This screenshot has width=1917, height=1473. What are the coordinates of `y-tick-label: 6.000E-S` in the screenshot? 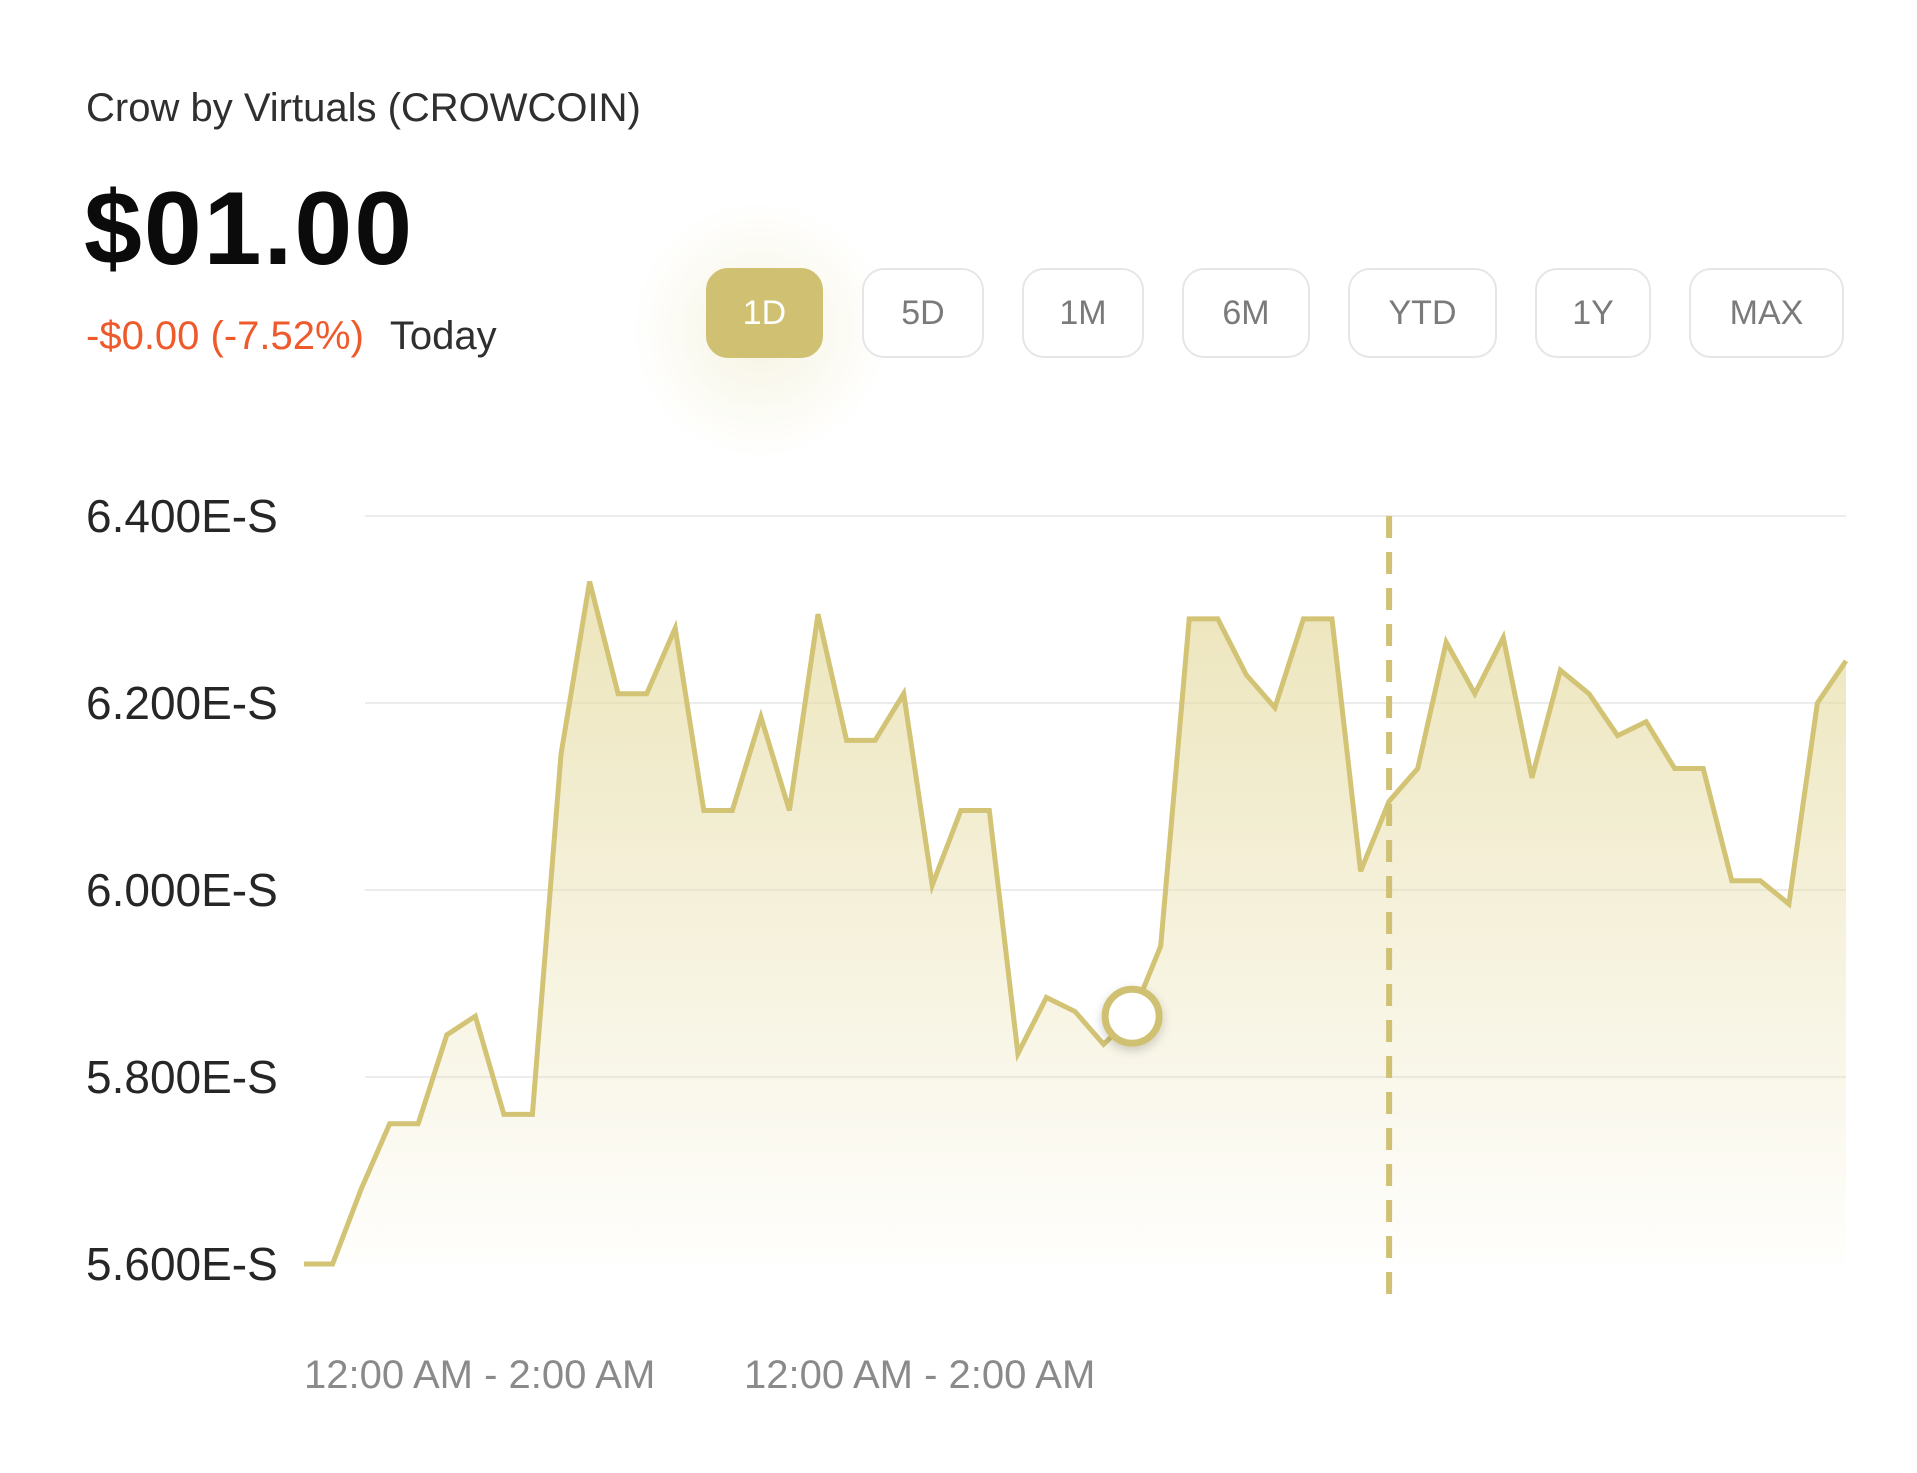 It's located at (182, 890).